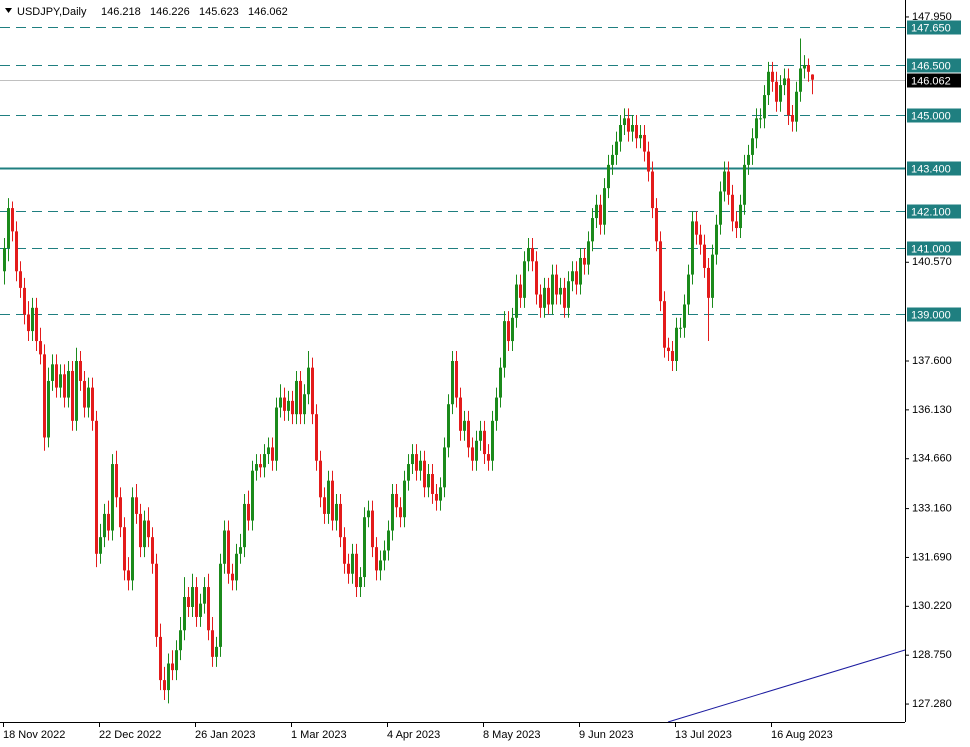 This screenshot has height=747, width=970. Describe the element at coordinates (932, 557) in the screenshot. I see `y-tick-label: 131.690` at that location.